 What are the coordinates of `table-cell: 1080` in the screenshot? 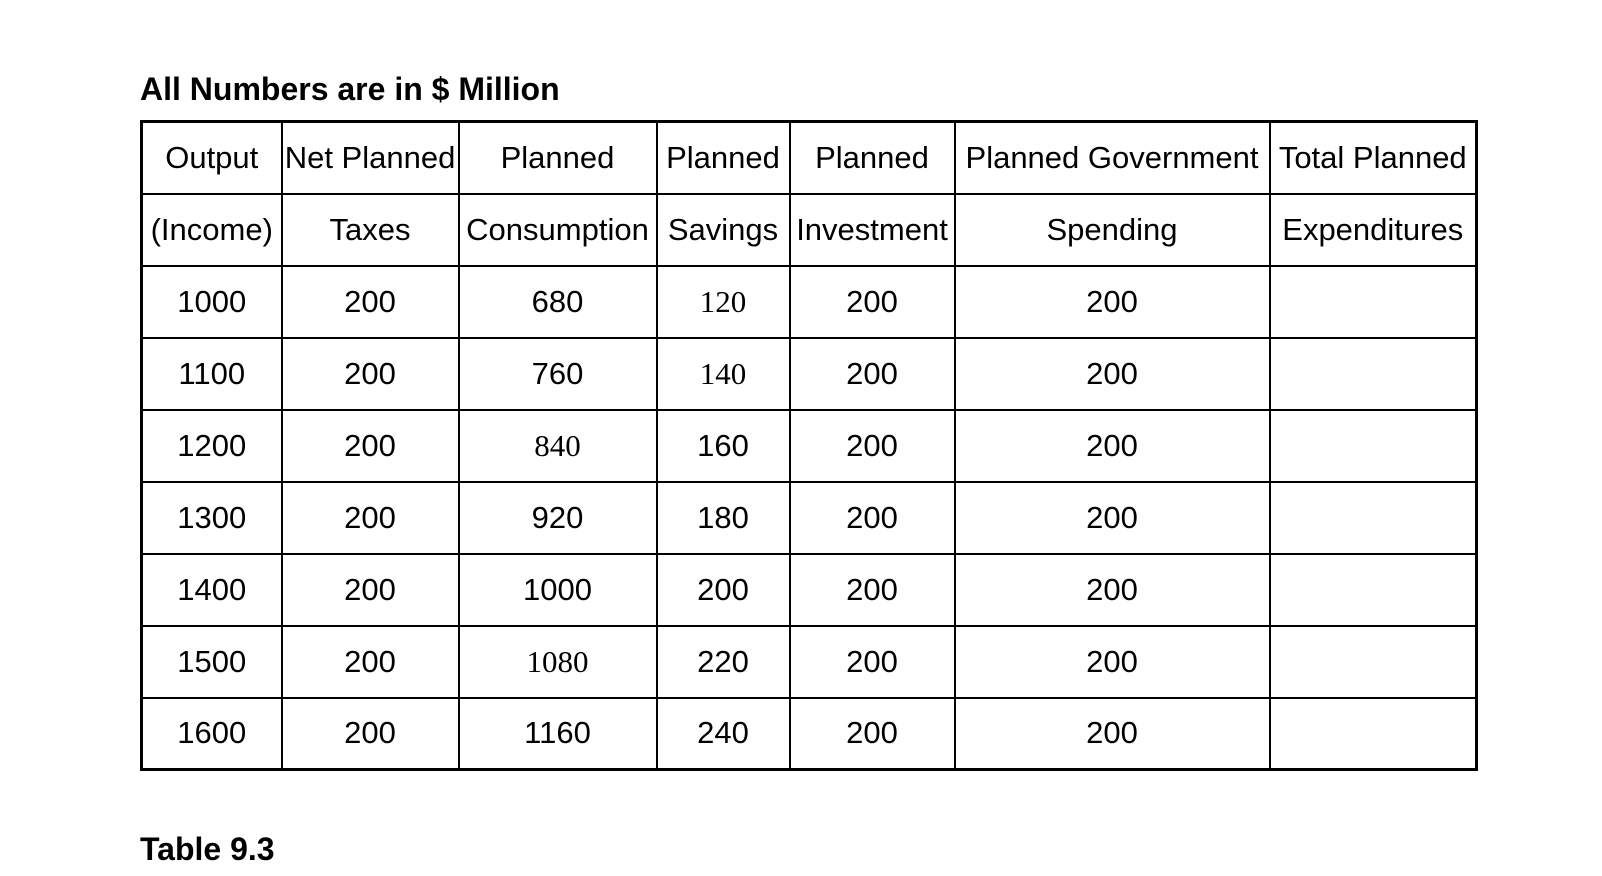 It's located at (557, 661).